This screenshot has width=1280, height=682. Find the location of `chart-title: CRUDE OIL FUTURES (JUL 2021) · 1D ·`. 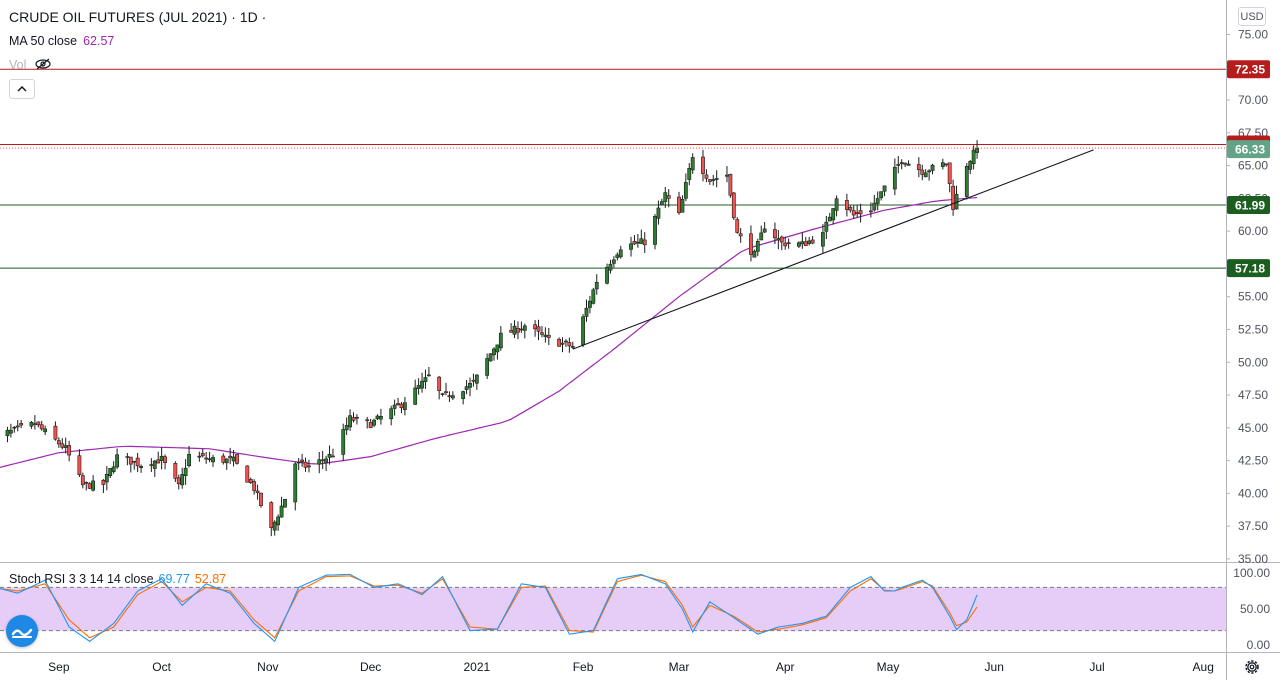

chart-title: CRUDE OIL FUTURES (JUL 2021) · 1D · is located at coordinates (138, 17).